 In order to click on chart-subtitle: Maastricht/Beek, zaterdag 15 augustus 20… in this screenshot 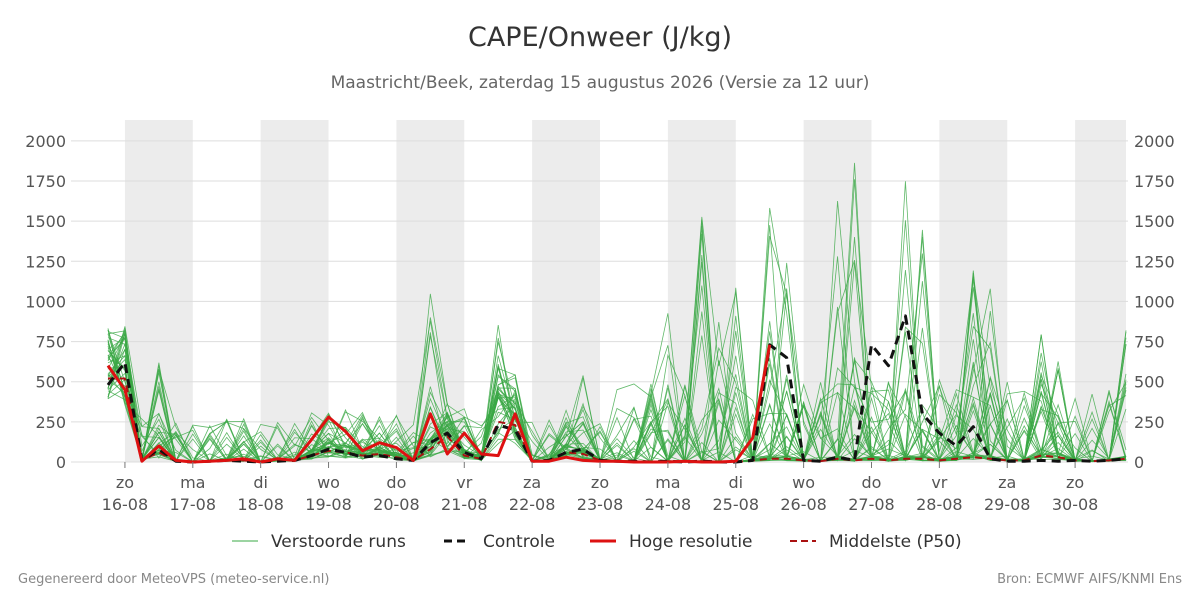, I will do `click(600, 83)`.